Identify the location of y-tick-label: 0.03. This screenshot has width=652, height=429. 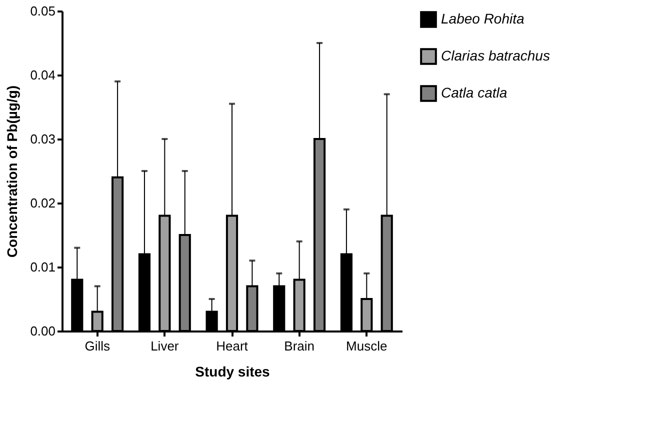
(43, 139).